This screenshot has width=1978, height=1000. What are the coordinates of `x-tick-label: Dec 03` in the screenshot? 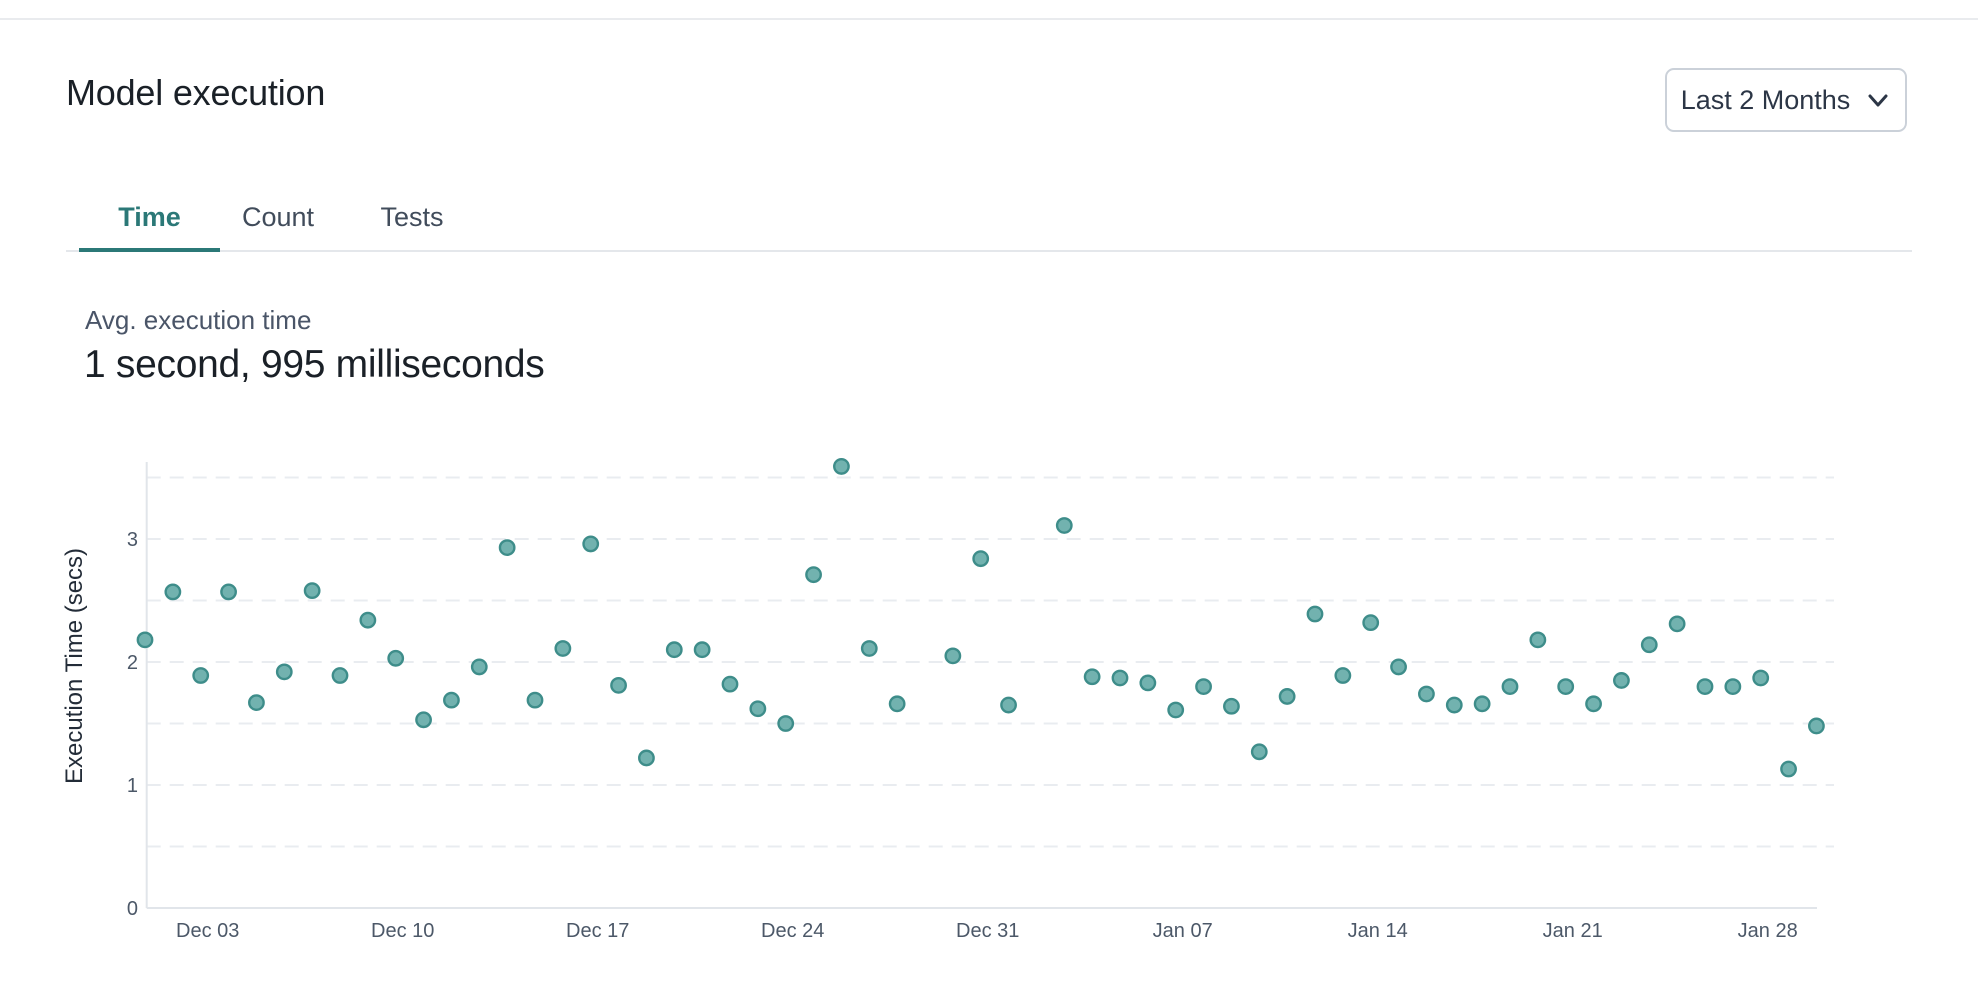 It's located at (207, 931).